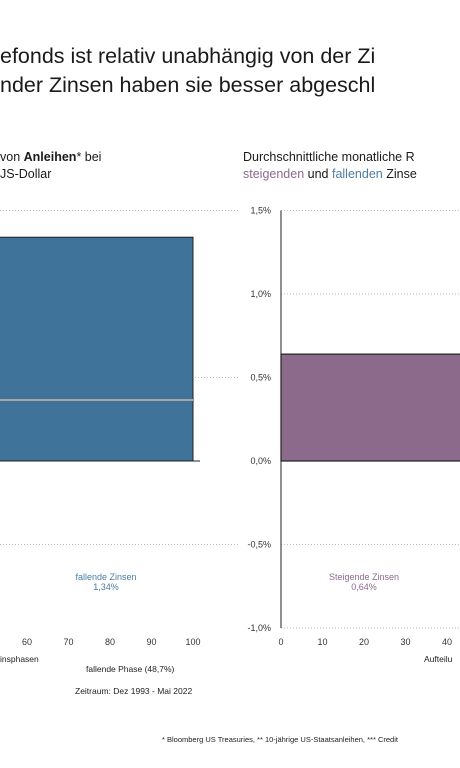 This screenshot has width=460, height=768. I want to click on right-y-tick: 0,0%, so click(260, 461).